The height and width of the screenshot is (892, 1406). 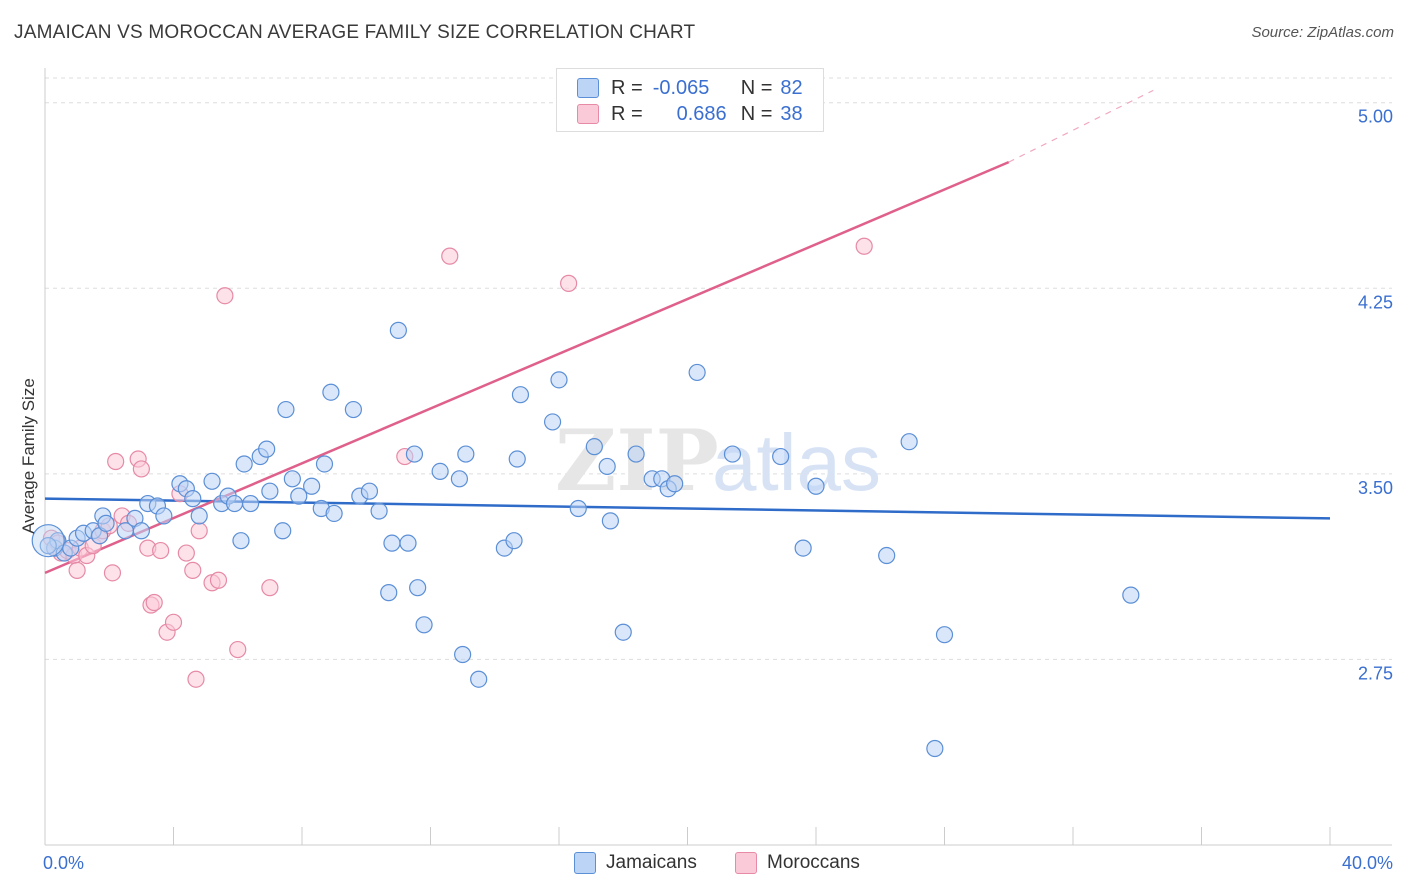 What do you see at coordinates (1375, 488) in the screenshot?
I see `y-tick-label: 3.50` at bounding box center [1375, 488].